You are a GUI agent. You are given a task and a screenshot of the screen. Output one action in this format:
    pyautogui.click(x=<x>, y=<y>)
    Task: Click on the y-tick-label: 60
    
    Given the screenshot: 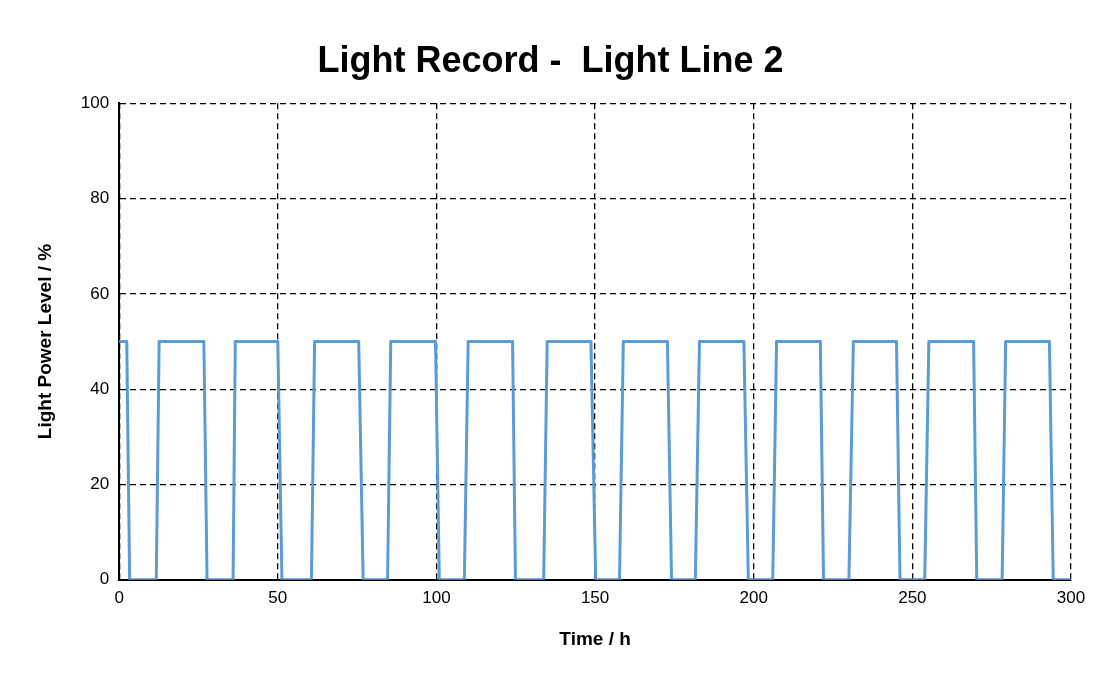 What is the action you would take?
    pyautogui.click(x=100, y=293)
    